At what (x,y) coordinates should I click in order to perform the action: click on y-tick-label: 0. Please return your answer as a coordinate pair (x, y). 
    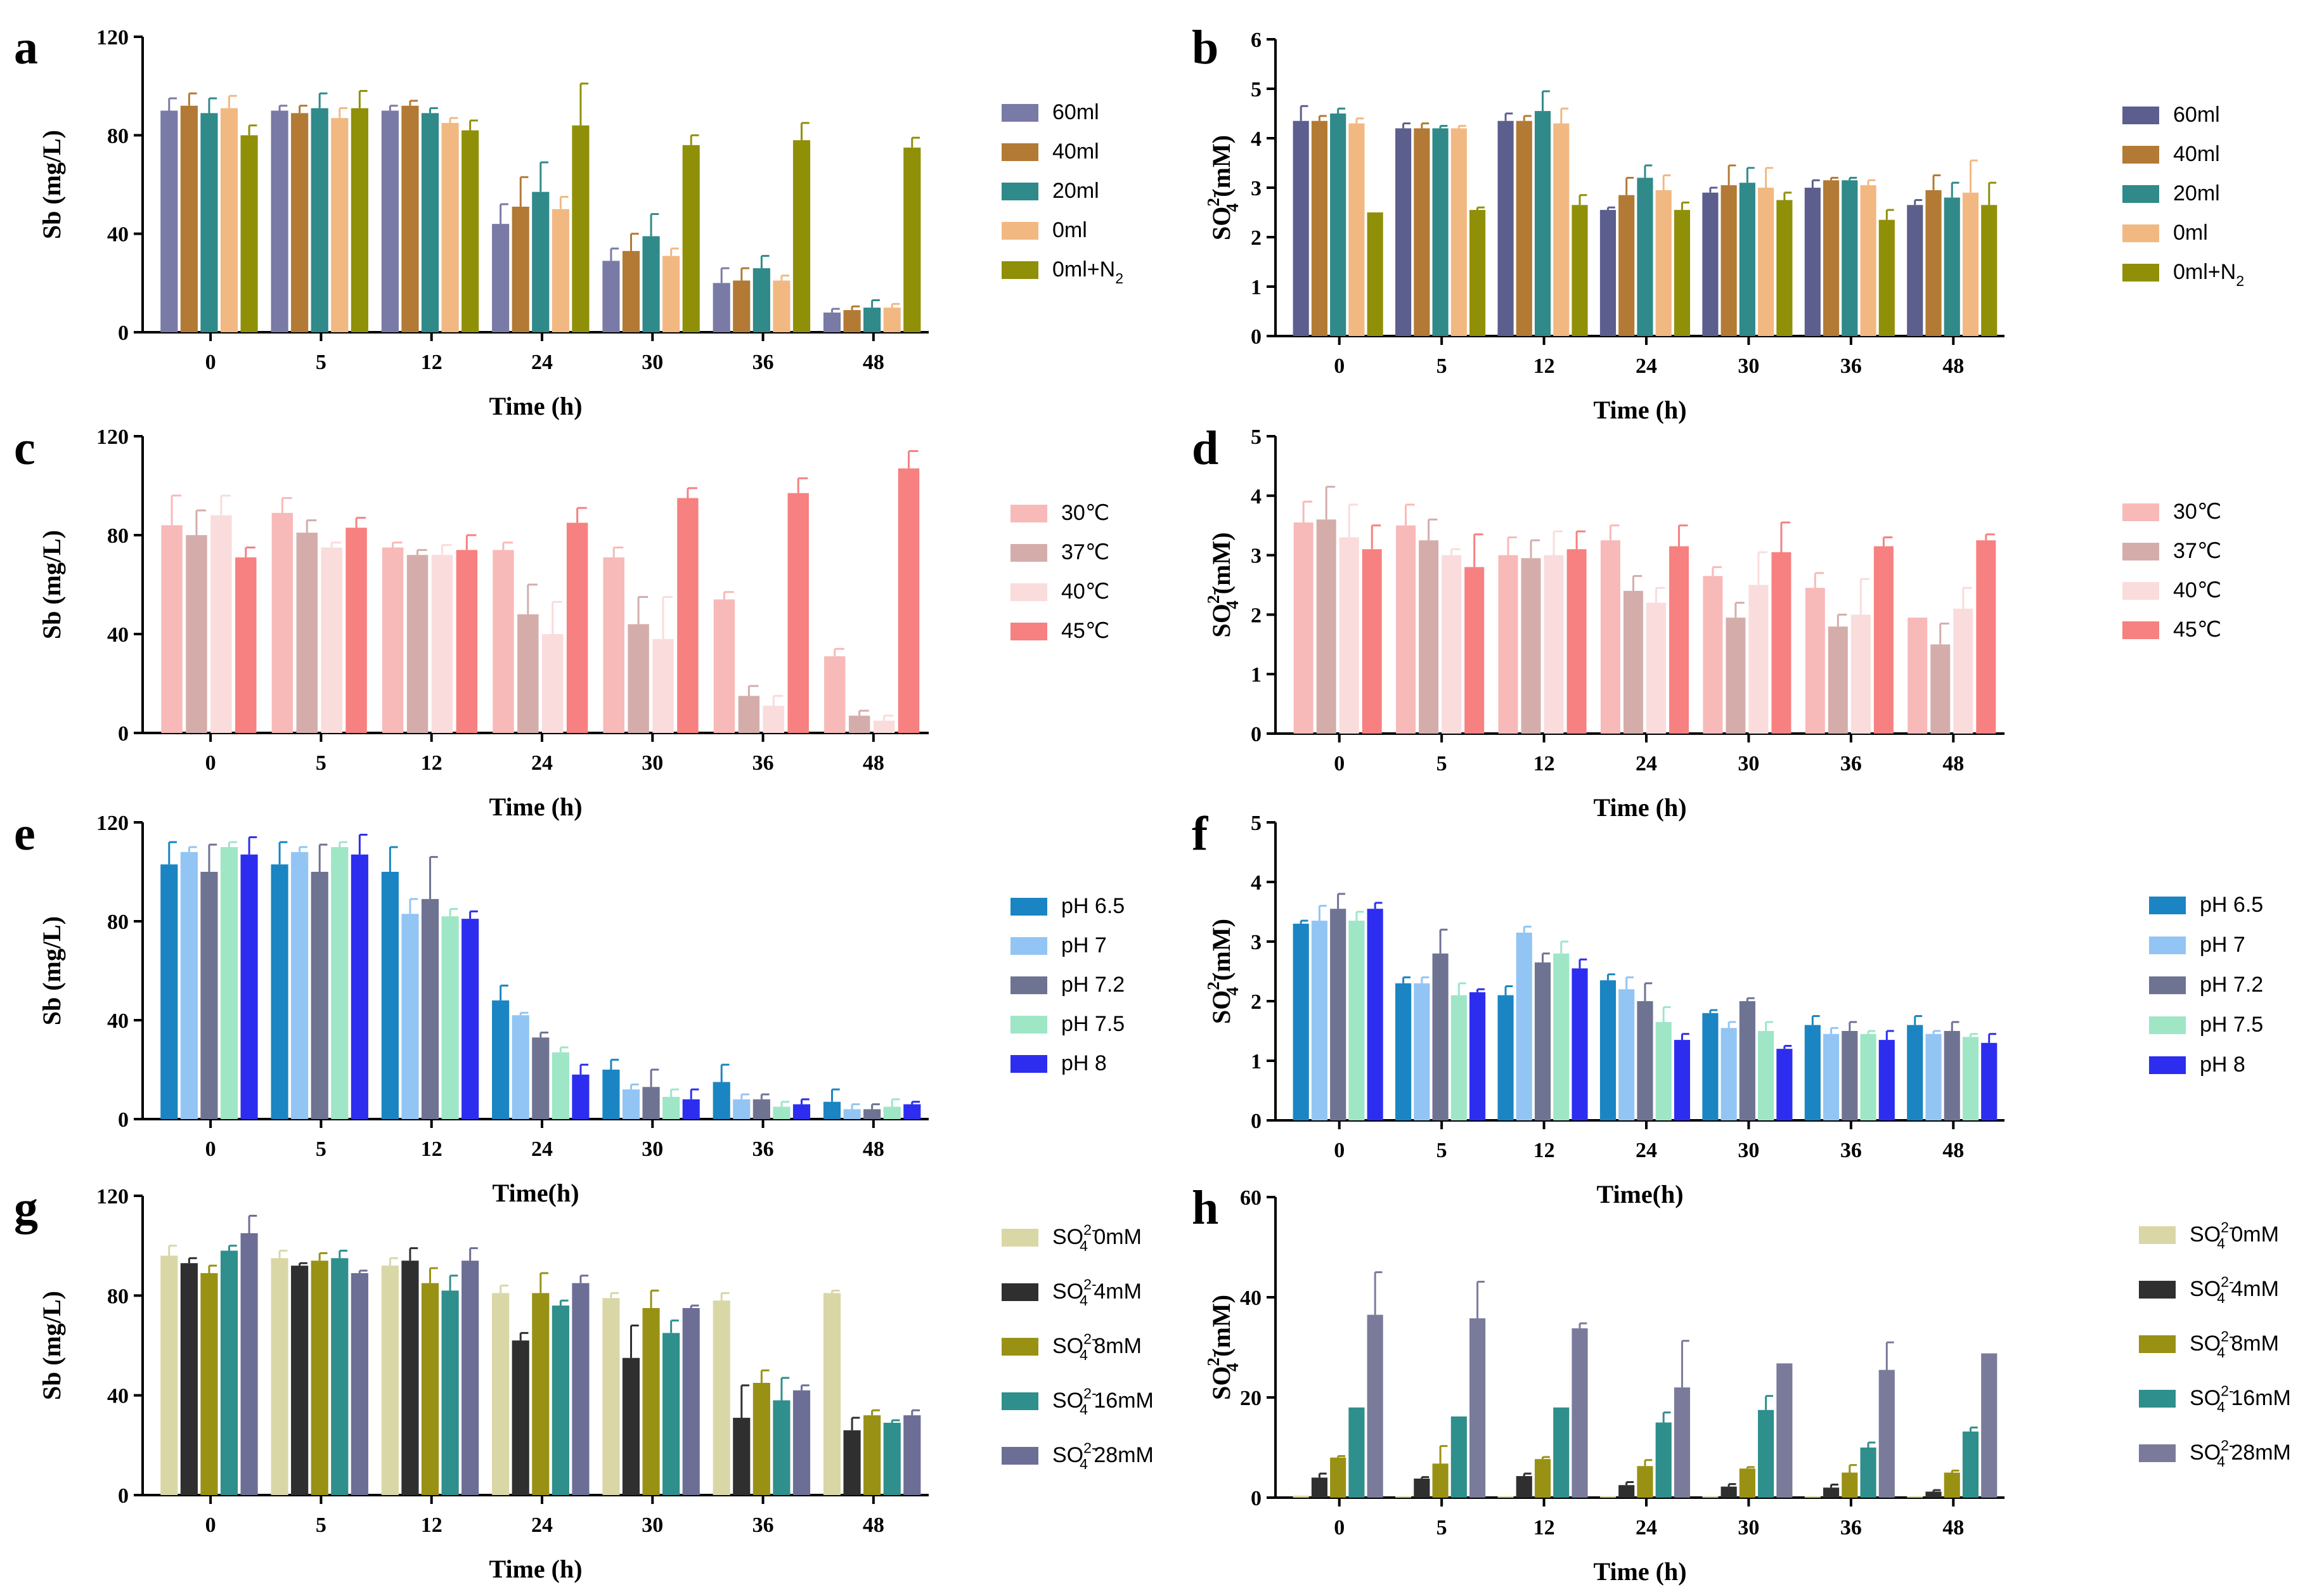
    Looking at the image, I should click on (1257, 1121).